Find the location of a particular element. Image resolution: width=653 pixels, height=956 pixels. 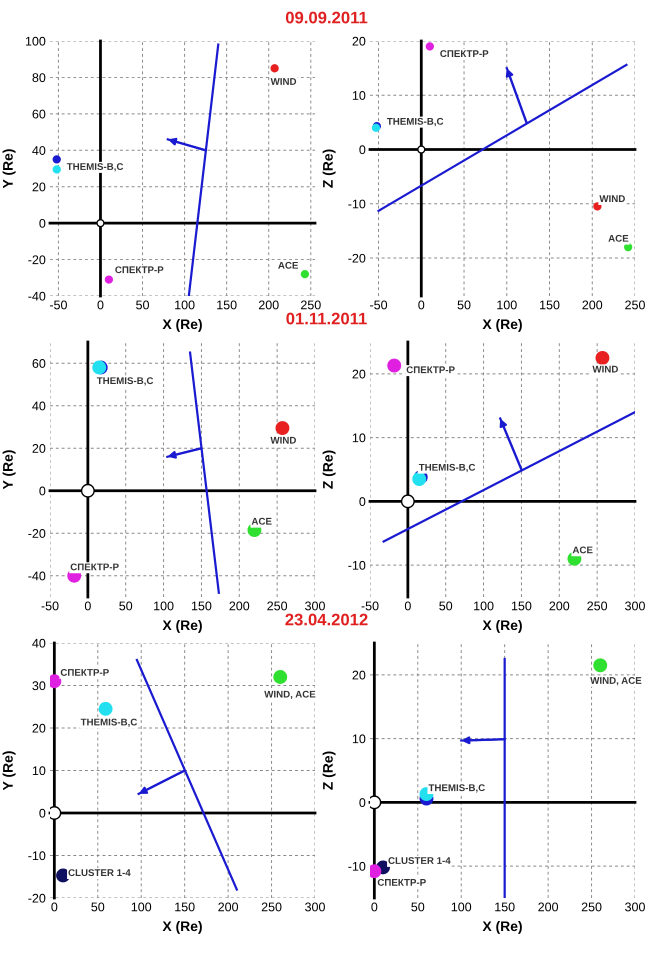

chart-title: 23.04.2012 is located at coordinates (326, 620).